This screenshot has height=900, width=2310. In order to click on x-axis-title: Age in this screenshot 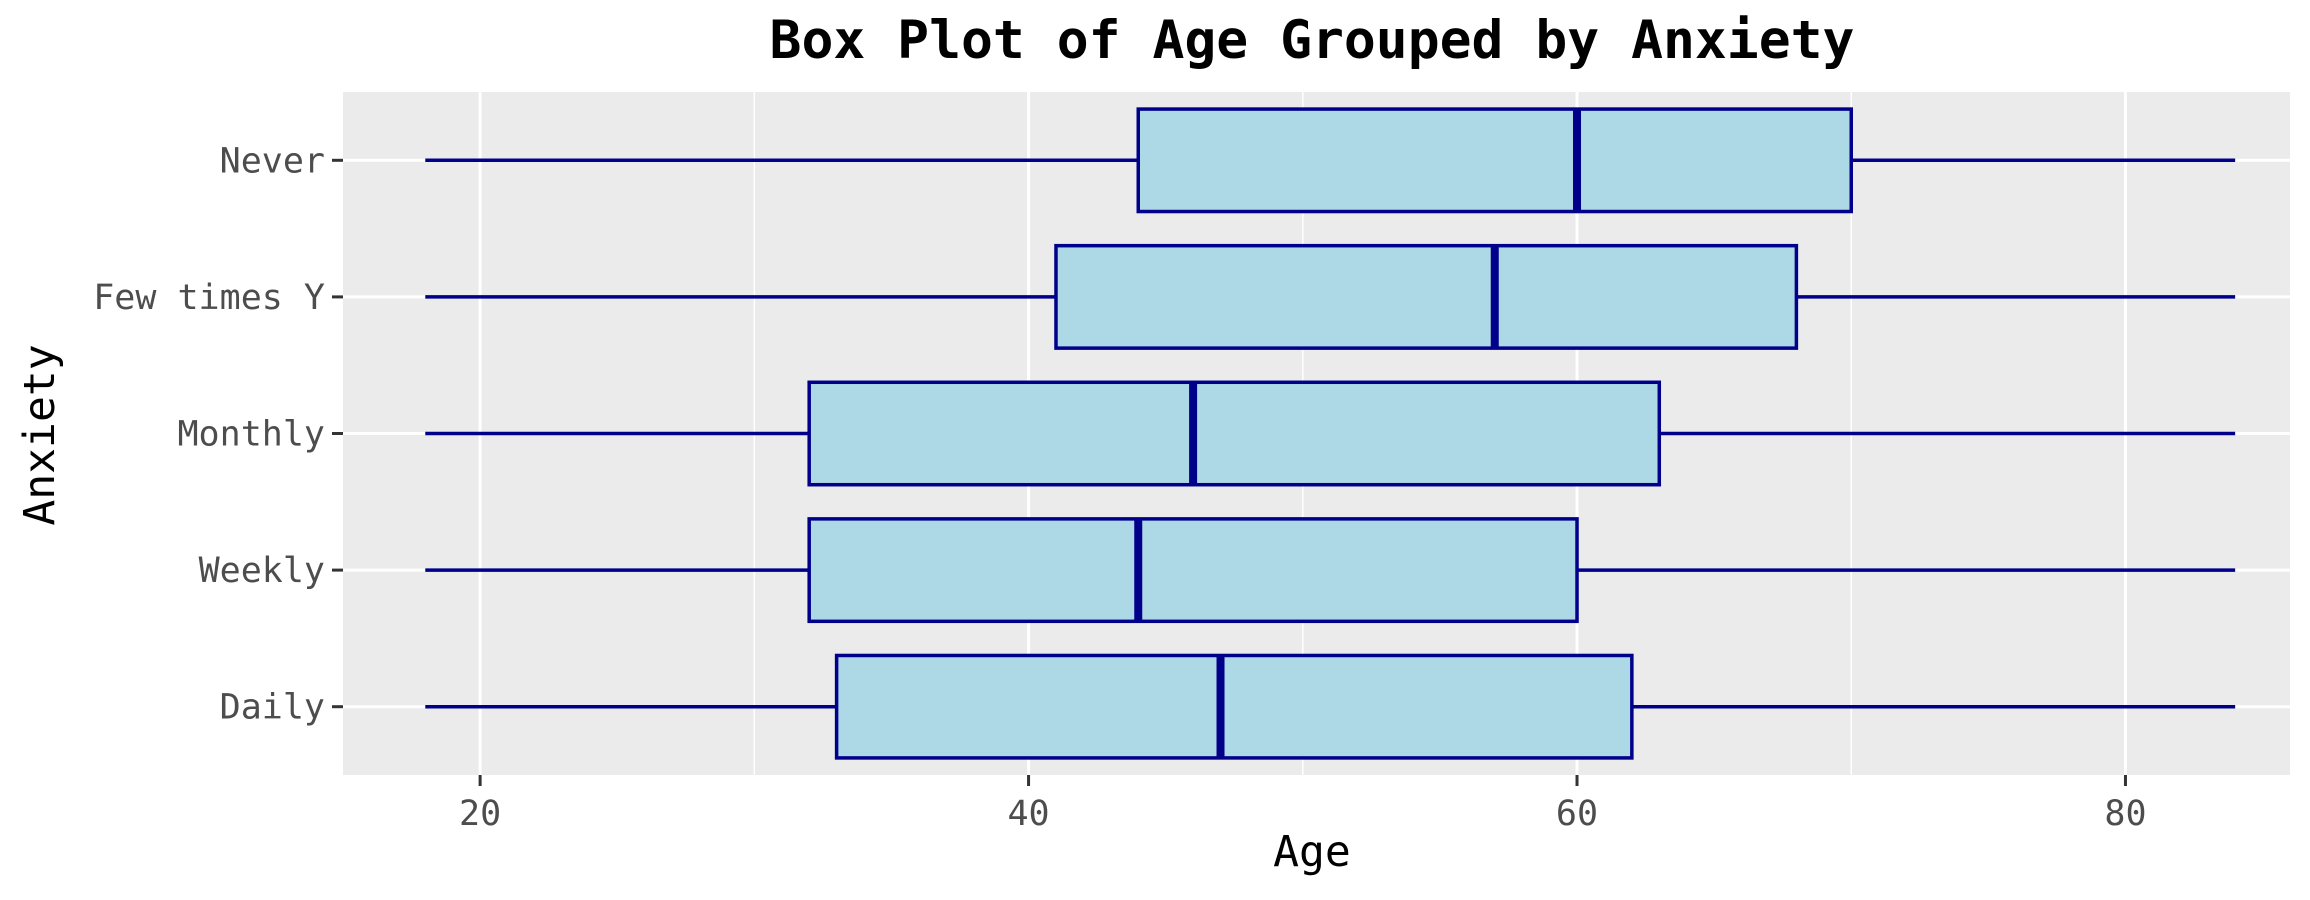, I will do `click(1312, 852)`.